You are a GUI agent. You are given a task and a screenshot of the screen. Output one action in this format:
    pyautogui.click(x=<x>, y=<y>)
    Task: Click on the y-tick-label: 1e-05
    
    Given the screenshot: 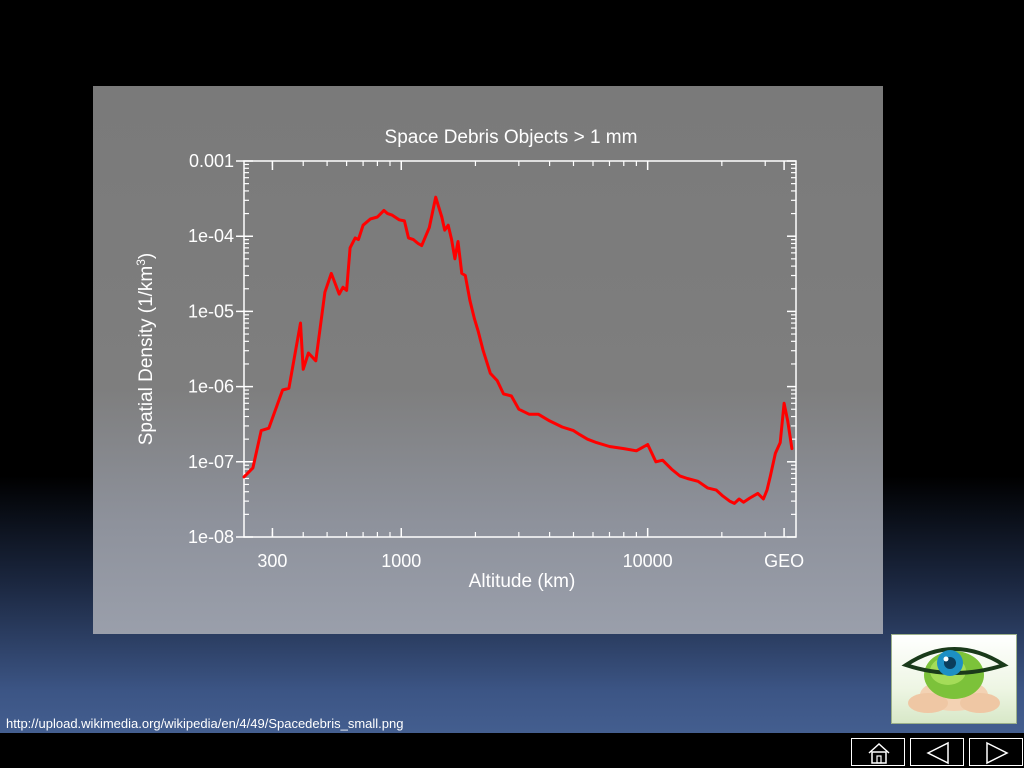 What is the action you would take?
    pyautogui.click(x=211, y=311)
    